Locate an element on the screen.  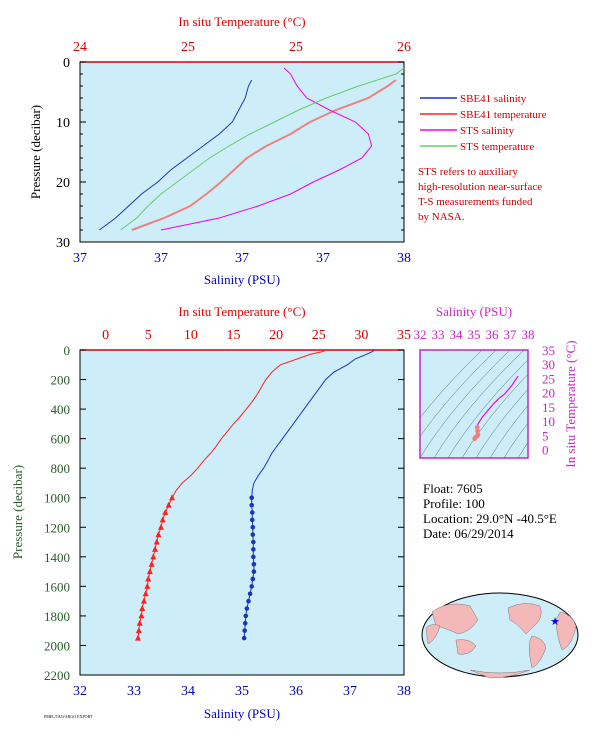
main-temp-tick: 20 is located at coordinates (276, 335).